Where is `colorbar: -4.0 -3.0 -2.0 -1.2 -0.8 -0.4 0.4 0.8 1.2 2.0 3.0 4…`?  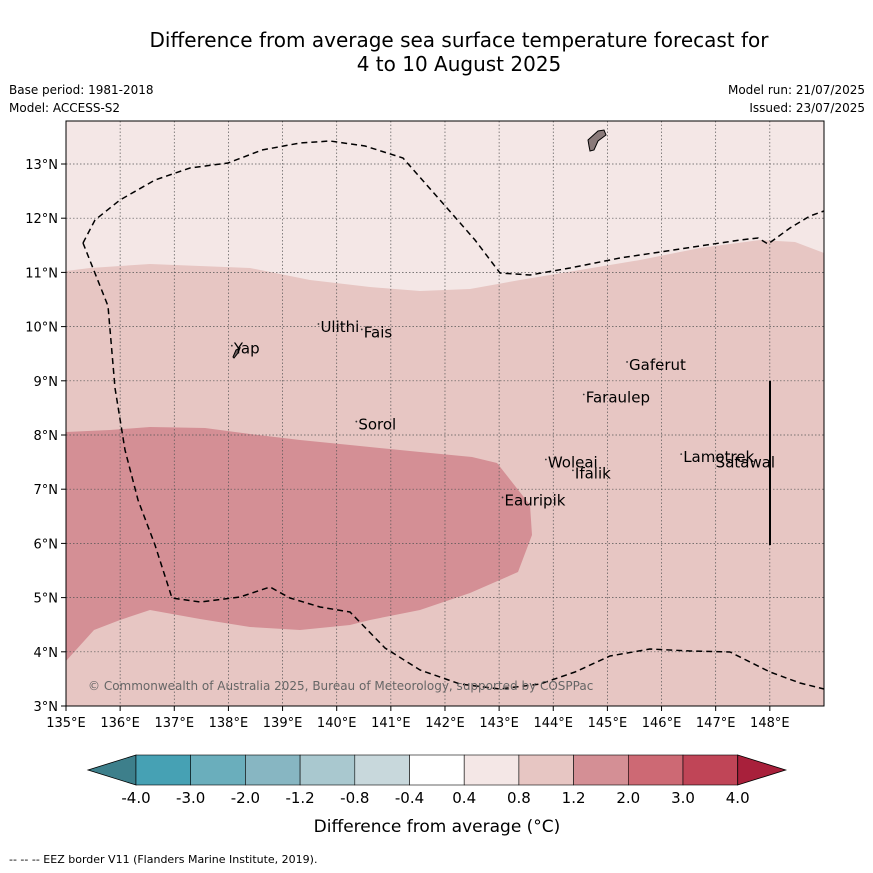
colorbar: -4.0 -3.0 -2.0 -1.2 -0.8 -0.4 0.4 0.8 1.2 2.0 3.0 4… is located at coordinates (437, 780).